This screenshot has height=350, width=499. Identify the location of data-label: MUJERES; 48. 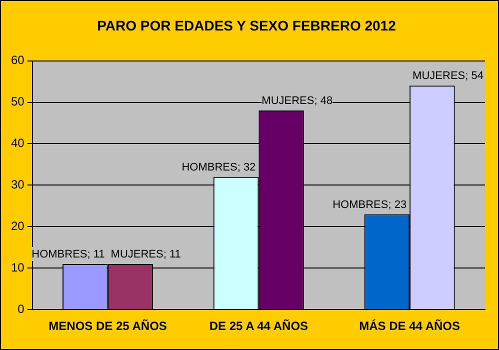
(297, 101).